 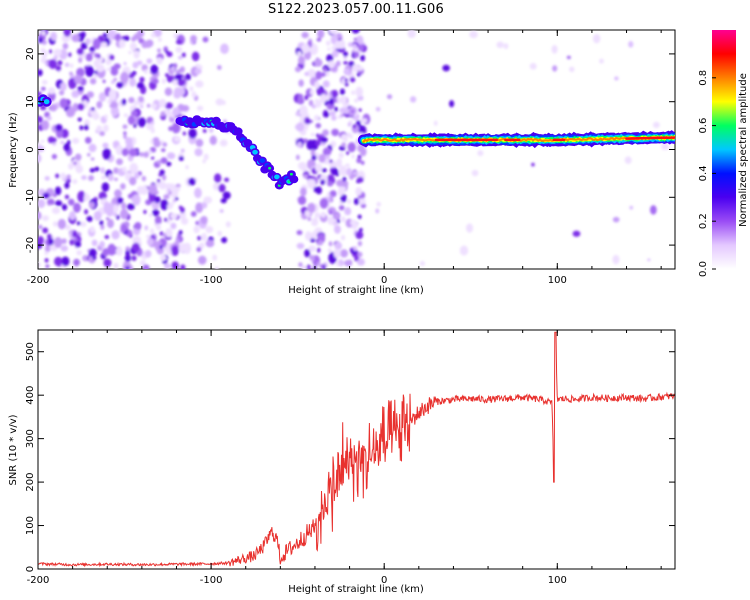 What do you see at coordinates (13, 150) in the screenshot?
I see `top-ylabel: Frequency (Hz)` at bounding box center [13, 150].